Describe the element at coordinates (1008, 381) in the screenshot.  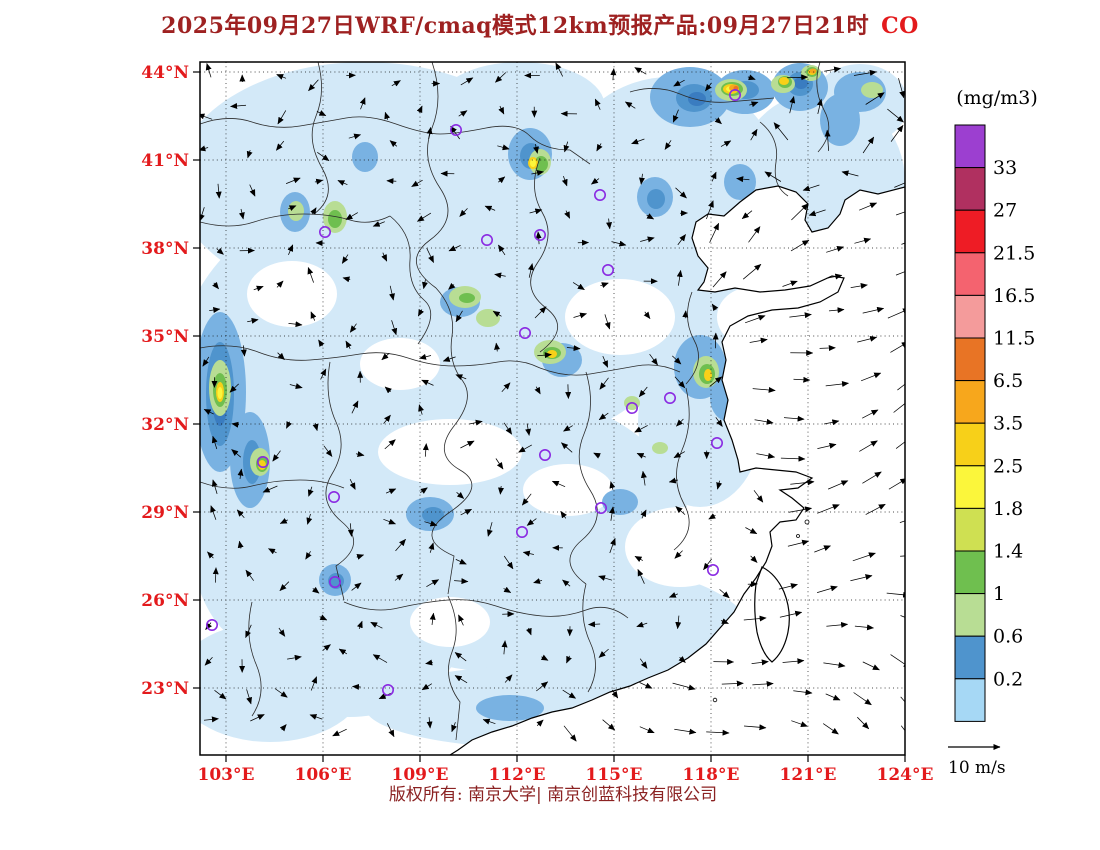
I see `legend-value-label: 6.5` at that location.